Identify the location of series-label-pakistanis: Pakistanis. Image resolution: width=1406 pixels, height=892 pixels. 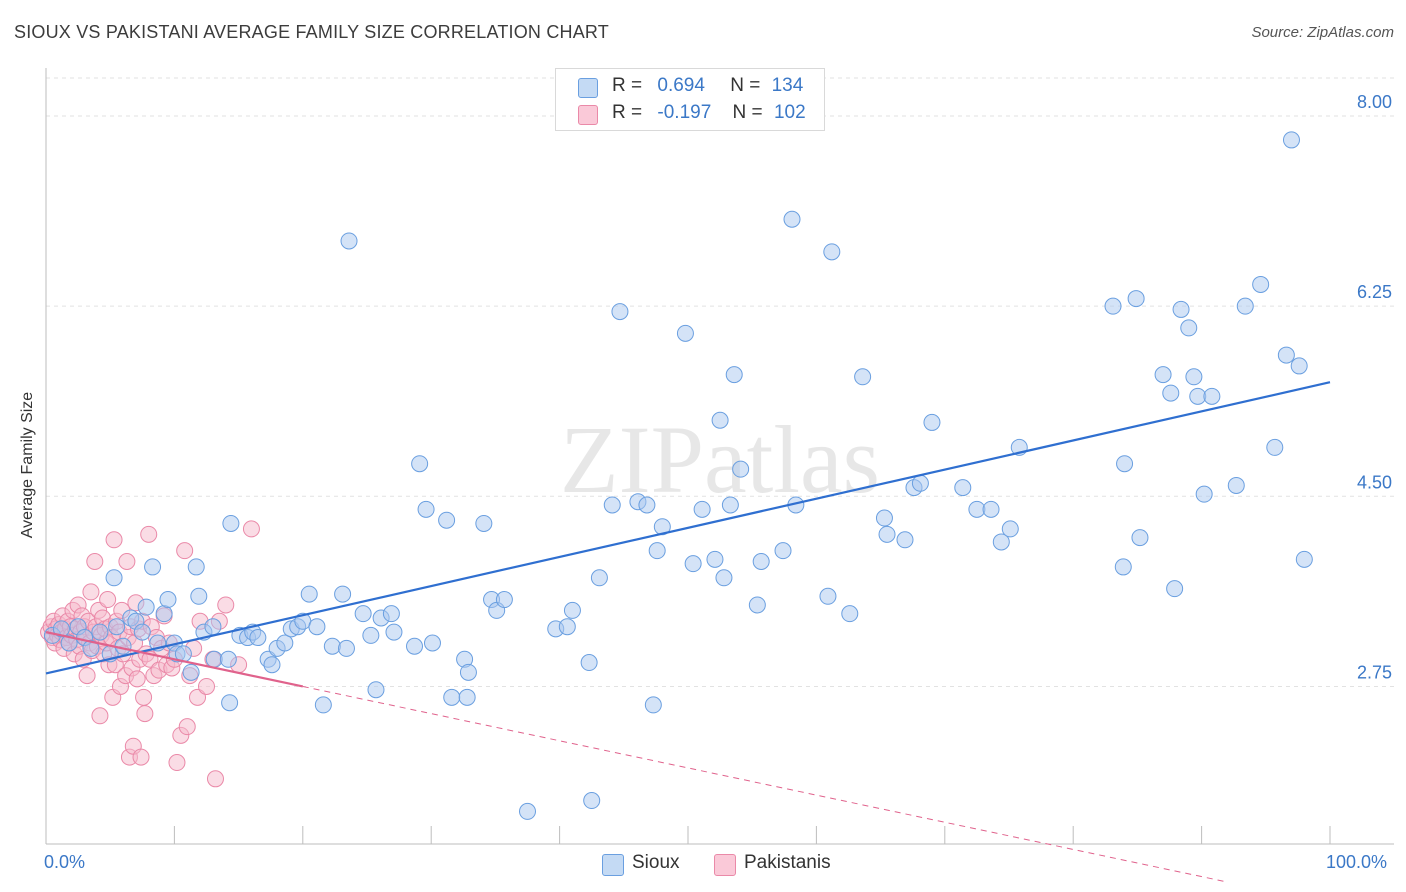
(787, 862).